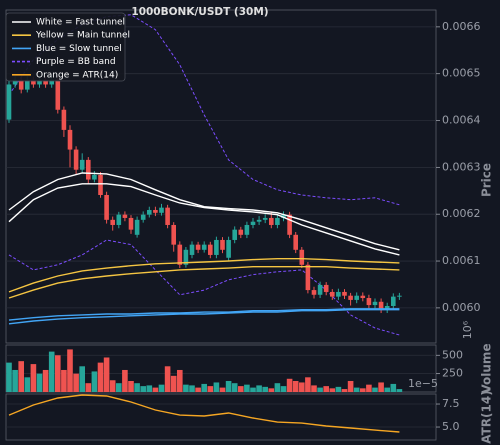 Image resolution: width=500 pixels, height=445 pixels. I want to click on y-tick-label: 0.0064, so click(461, 120).